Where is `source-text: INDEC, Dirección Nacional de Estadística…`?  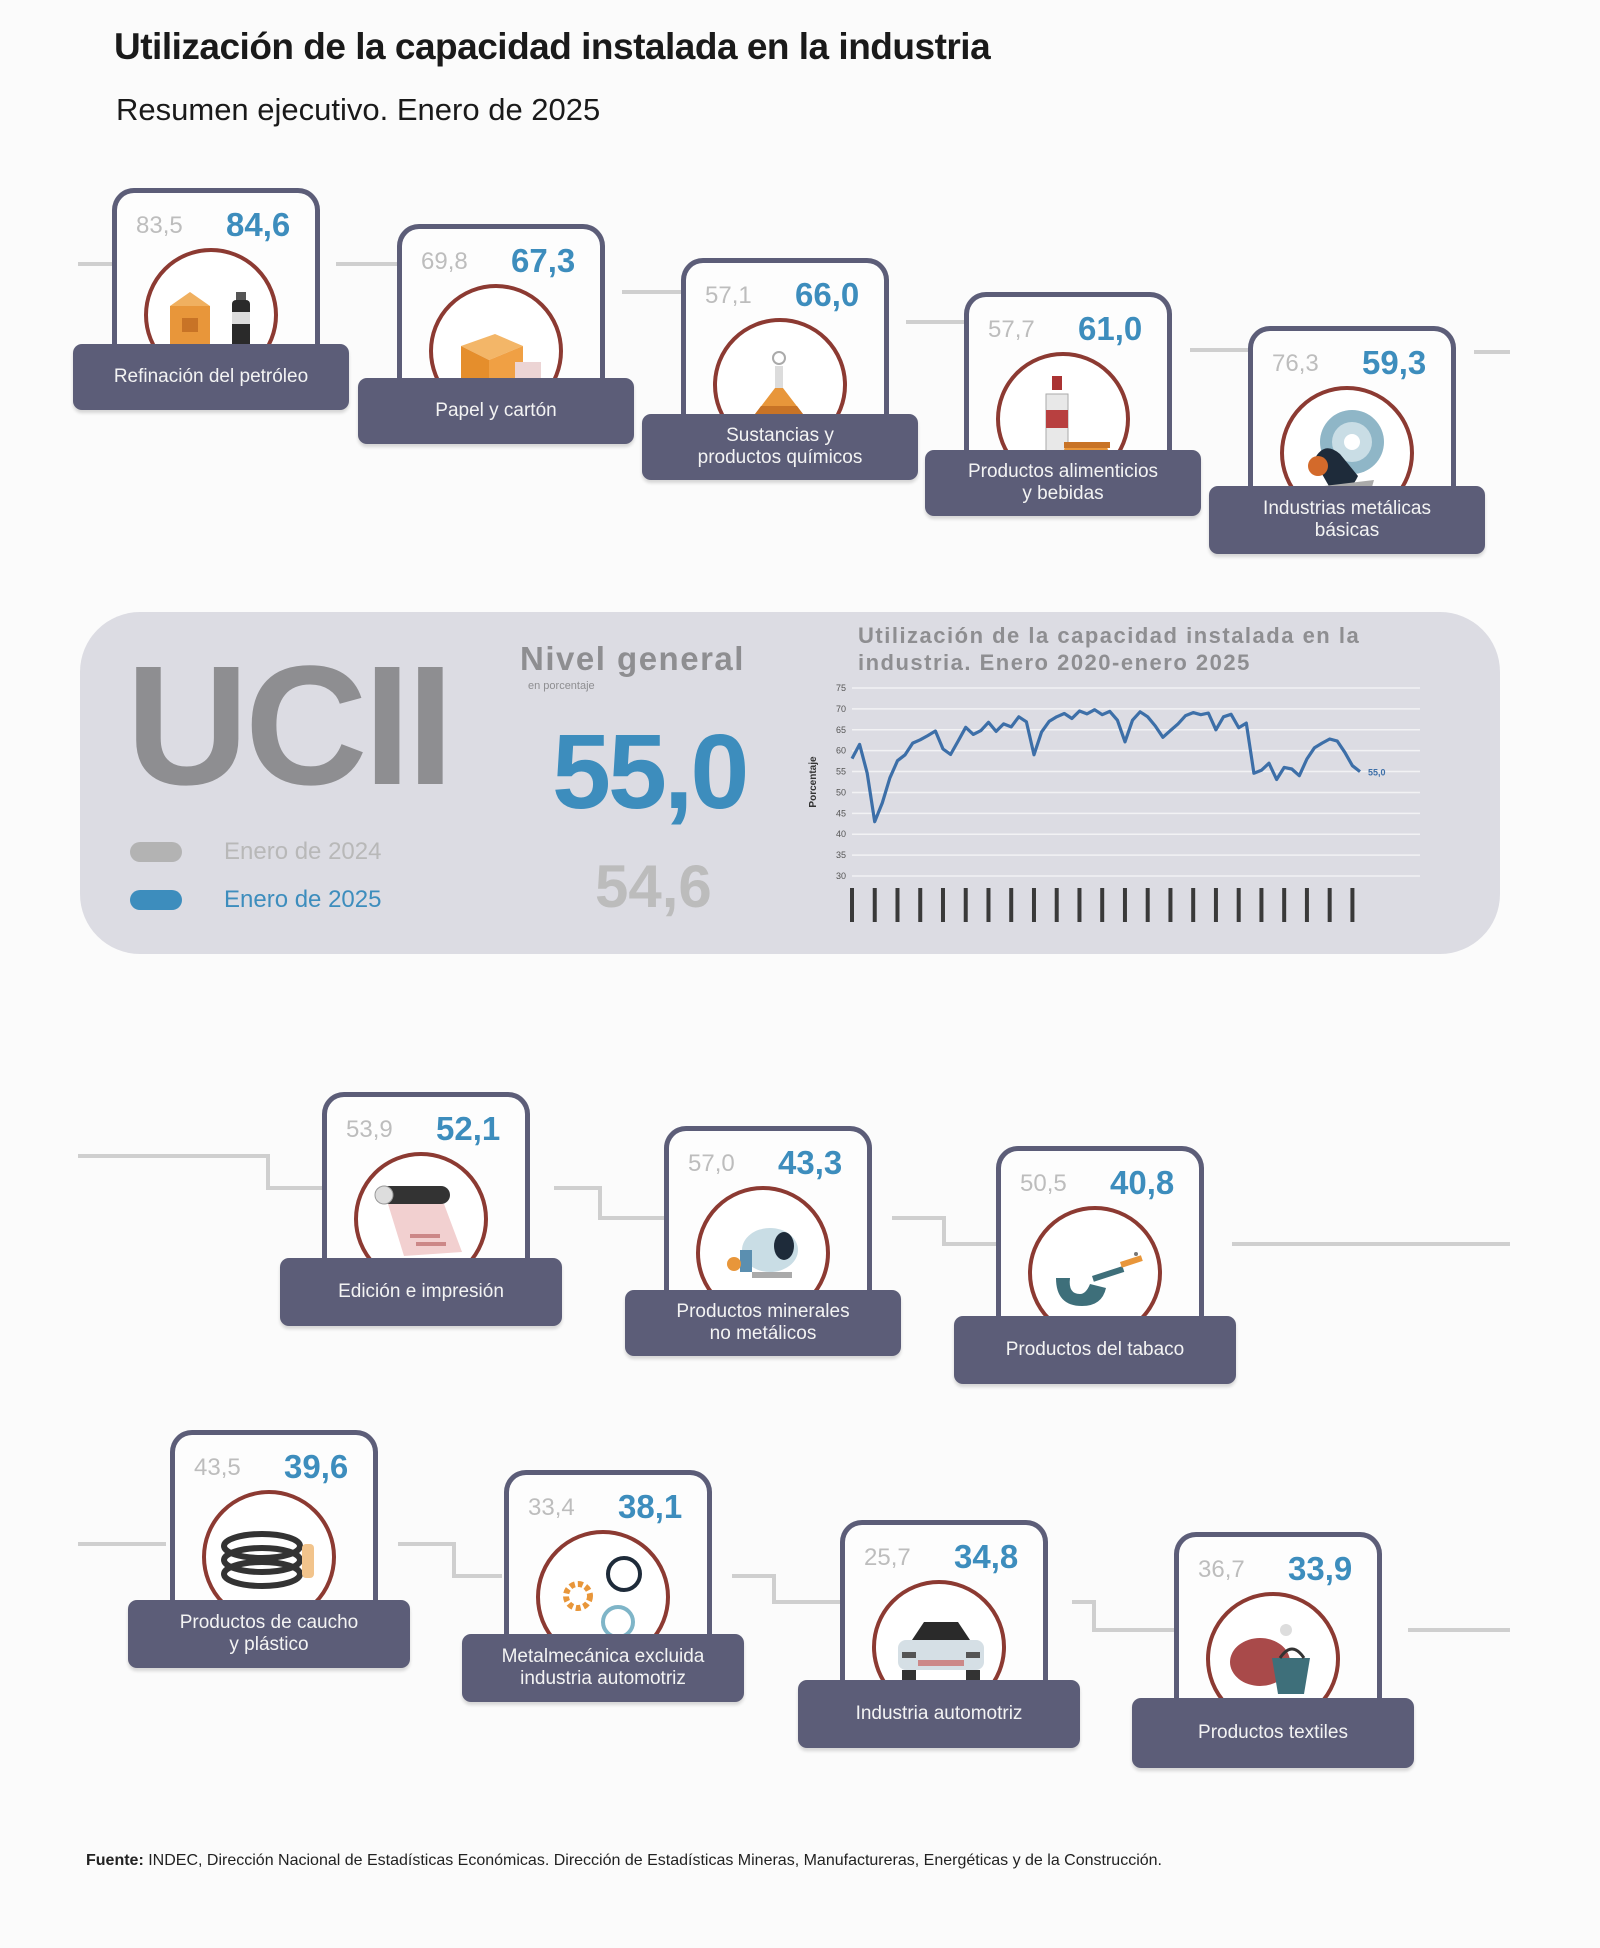 source-text: INDEC, Dirección Nacional de Estadística… is located at coordinates (652, 1860).